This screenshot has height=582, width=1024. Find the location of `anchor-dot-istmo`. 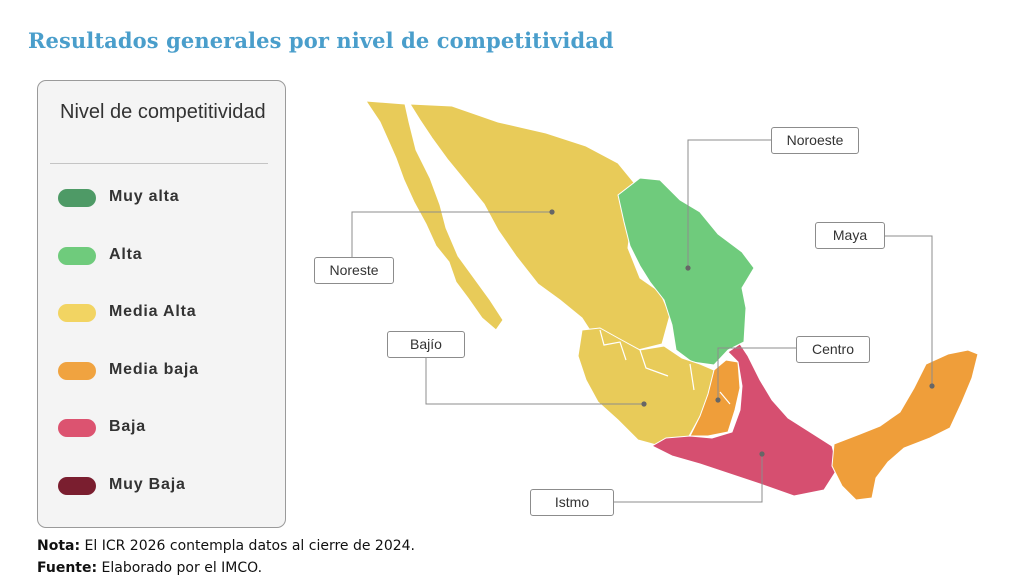

anchor-dot-istmo is located at coordinates (762, 454).